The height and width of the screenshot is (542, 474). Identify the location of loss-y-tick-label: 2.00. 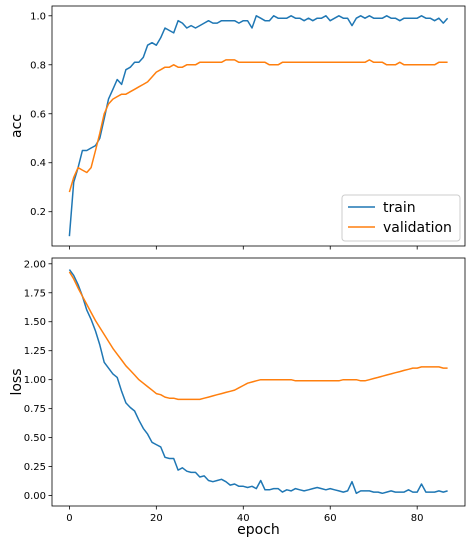
(35, 264).